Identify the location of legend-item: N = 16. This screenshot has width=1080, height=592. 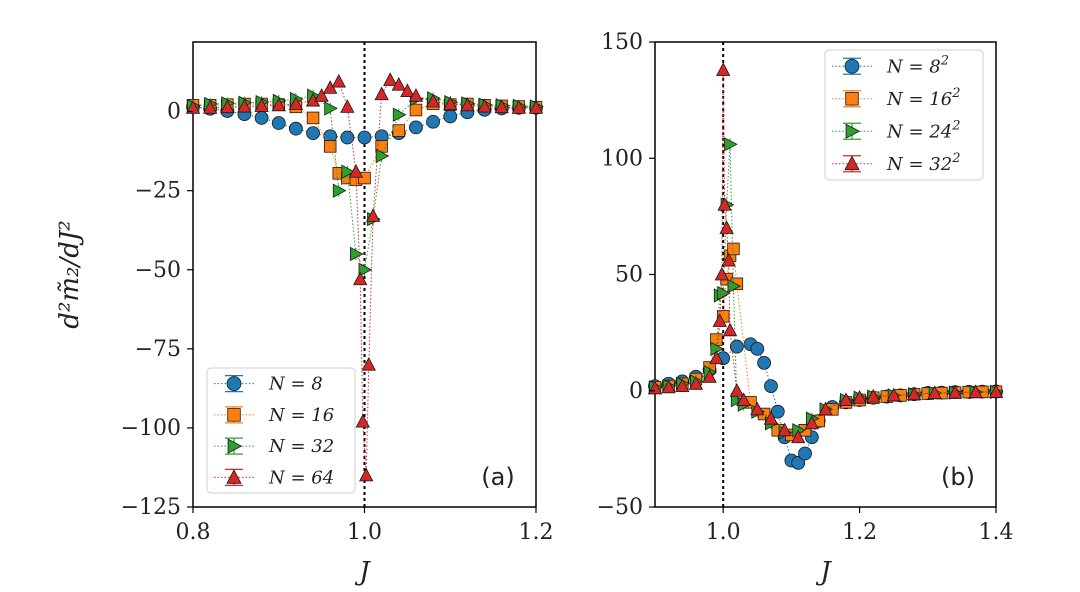
(274, 415).